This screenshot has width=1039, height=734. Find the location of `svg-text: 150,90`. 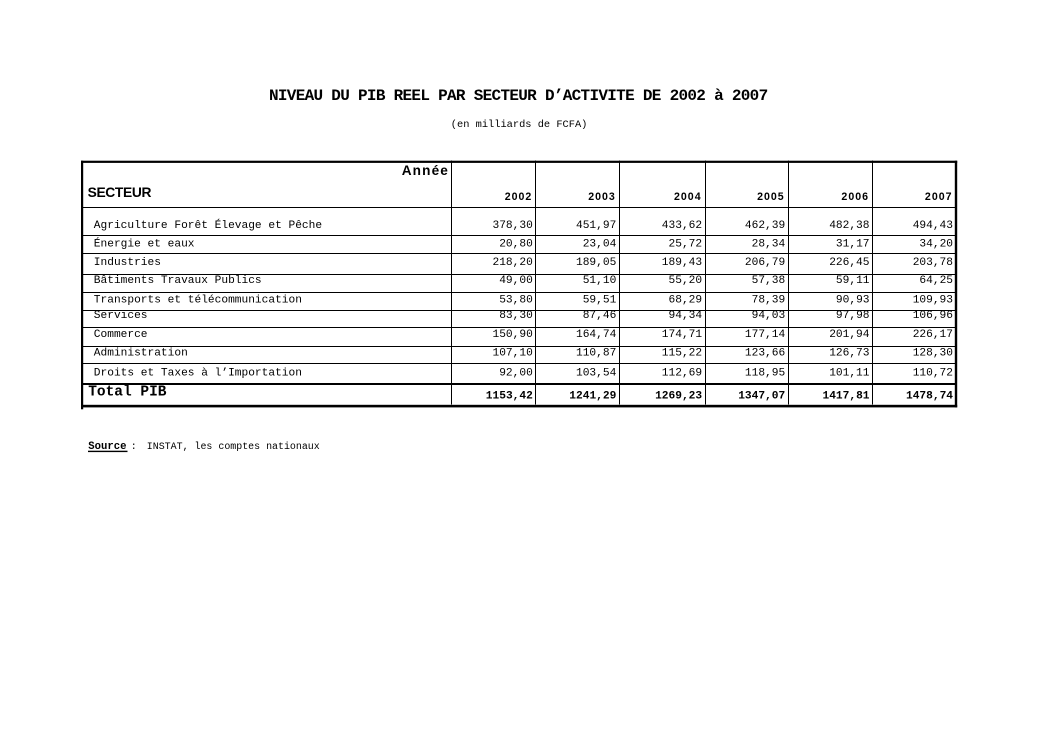

svg-text: 150,90 is located at coordinates (513, 335).